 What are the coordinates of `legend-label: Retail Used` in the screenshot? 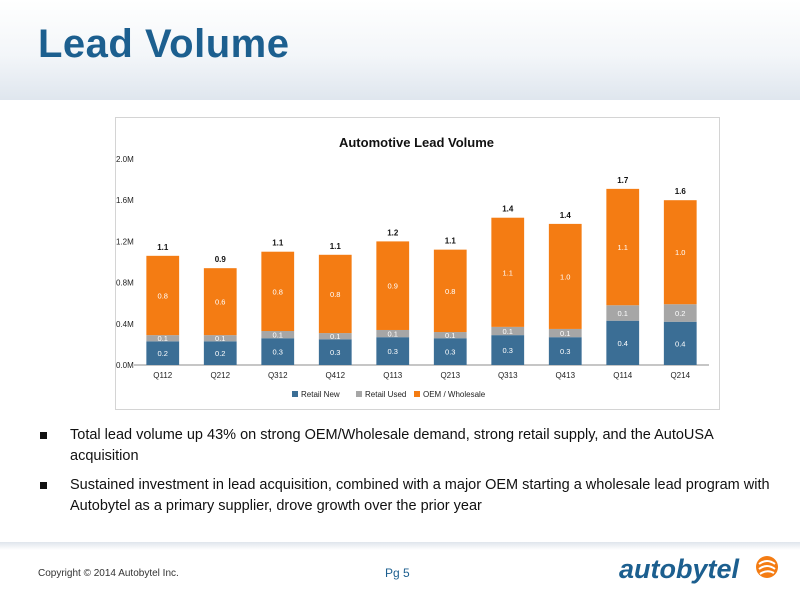 It's located at (385, 394).